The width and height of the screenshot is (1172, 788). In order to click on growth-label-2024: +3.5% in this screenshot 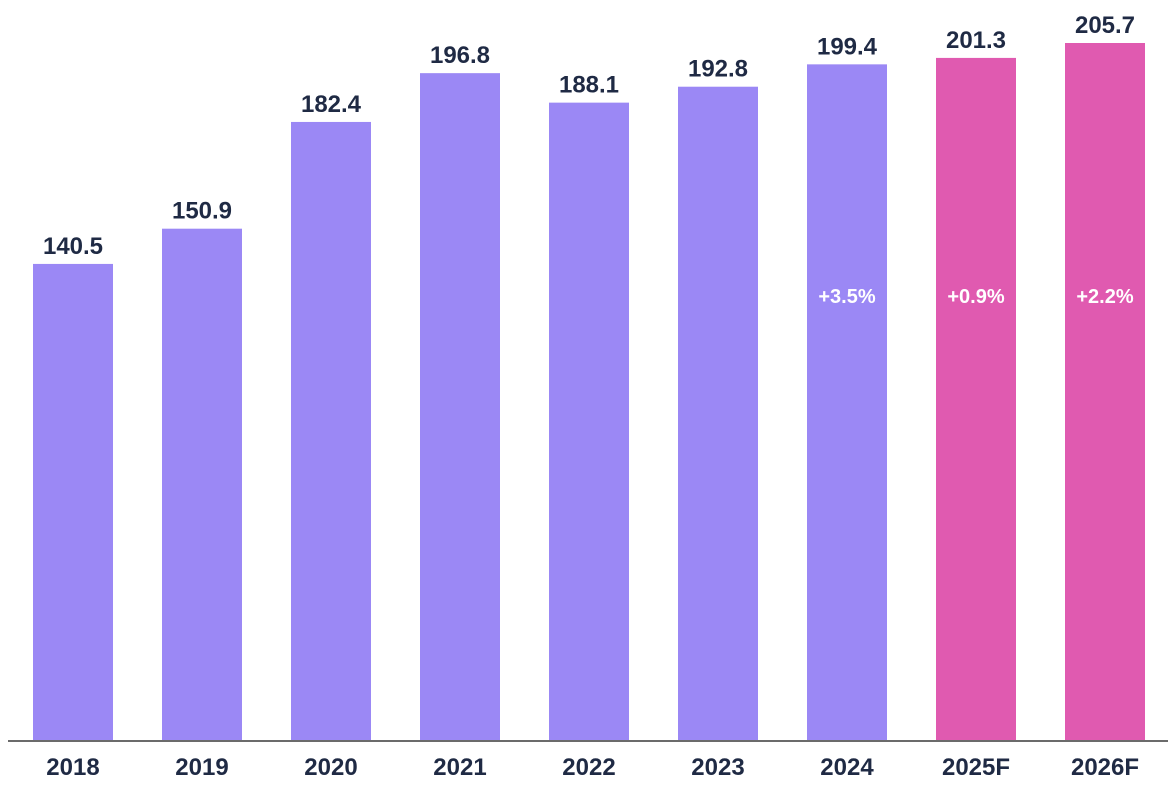, I will do `click(846, 297)`.